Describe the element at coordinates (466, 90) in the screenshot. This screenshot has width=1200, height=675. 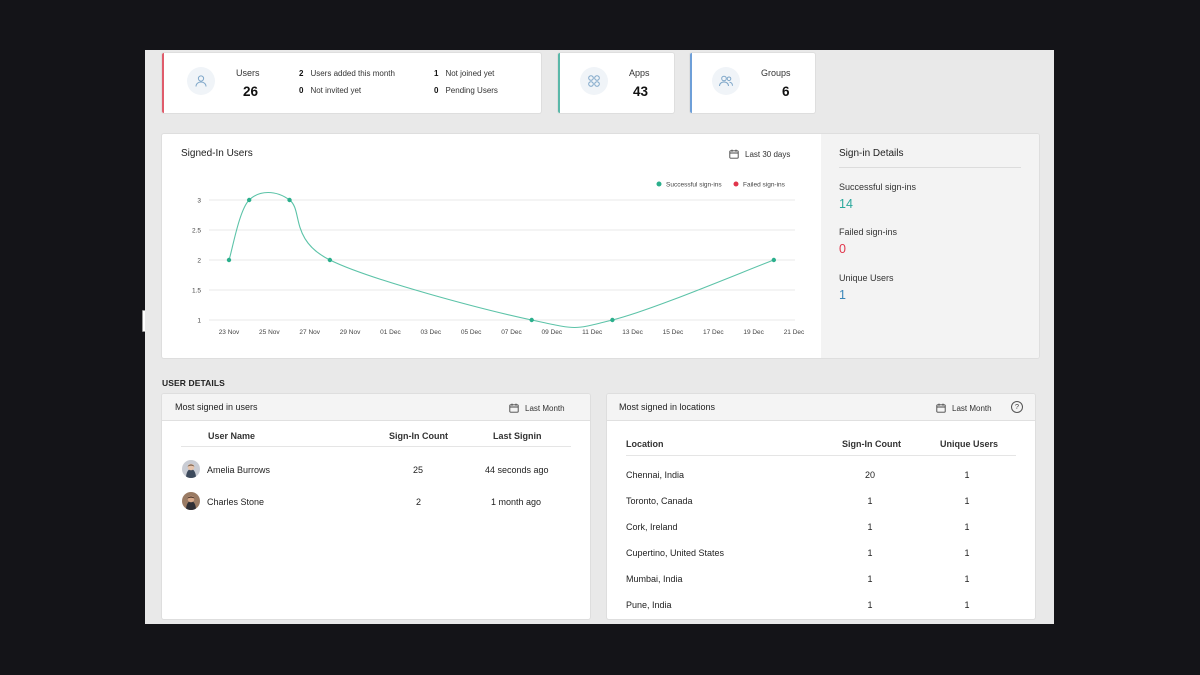
I see `pending-users-stat: 0 Pending Users` at that location.